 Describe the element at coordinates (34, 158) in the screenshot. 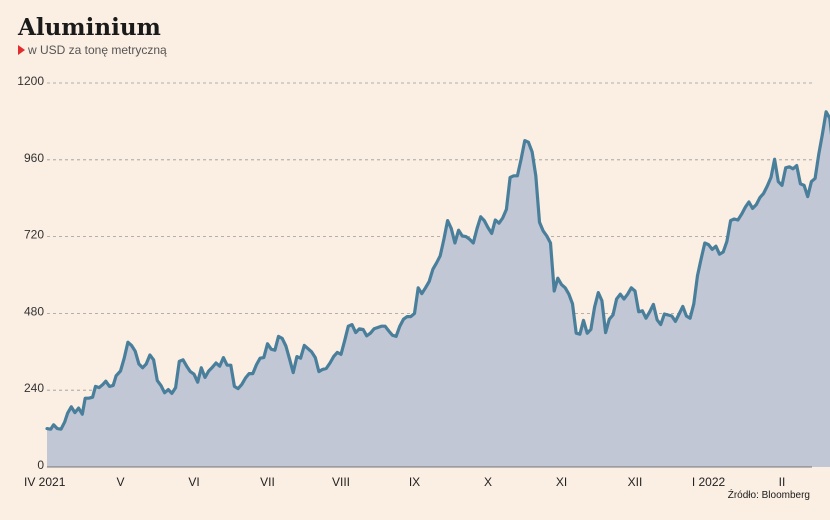

I see `y-tick-label: 960` at that location.